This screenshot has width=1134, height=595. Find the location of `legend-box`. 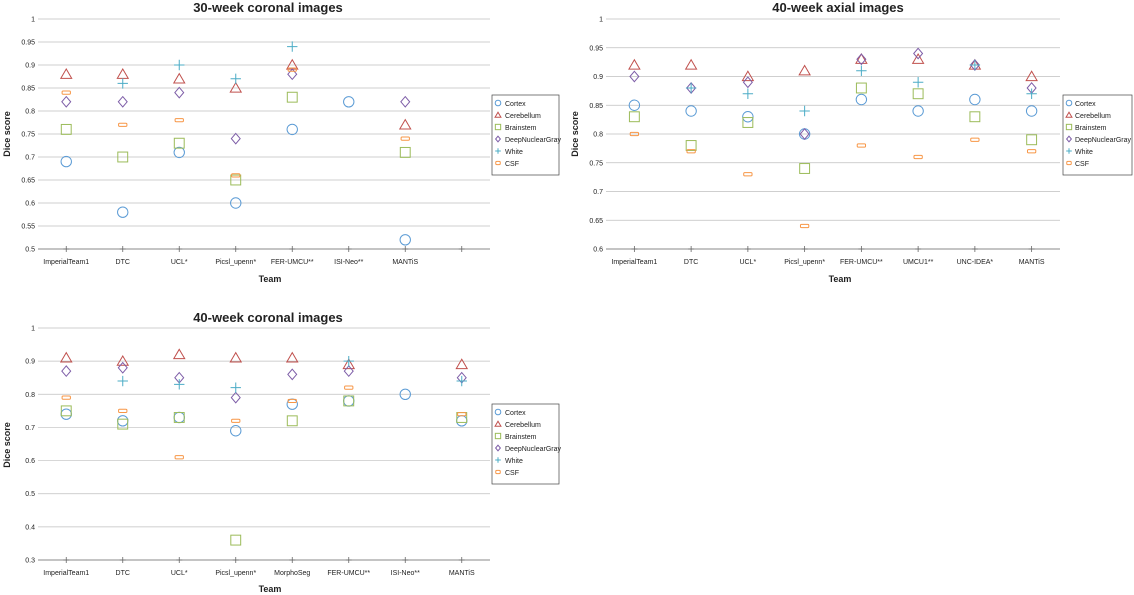

legend-box is located at coordinates (525, 135).